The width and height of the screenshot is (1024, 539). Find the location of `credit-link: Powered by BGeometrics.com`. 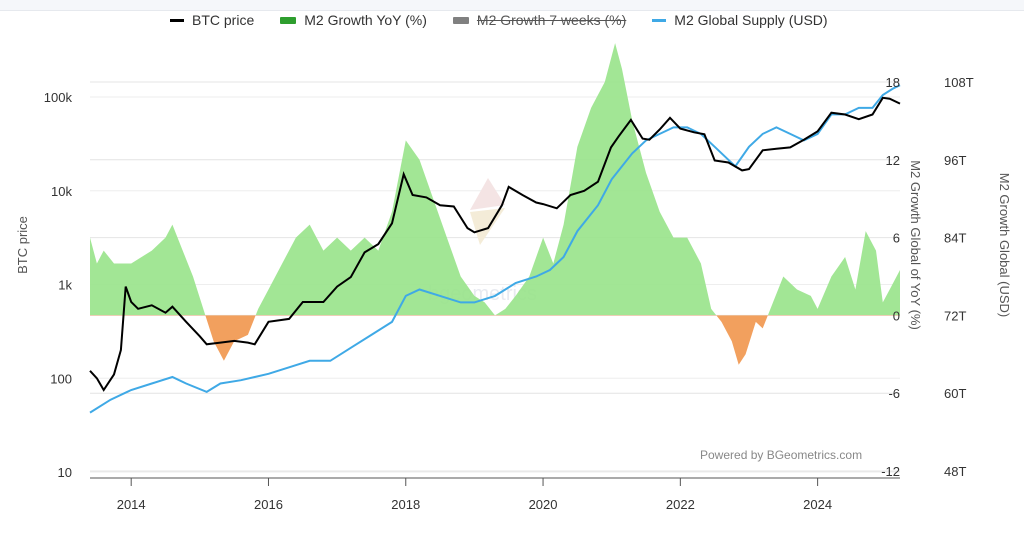

credit-link: Powered by BGeometrics.com is located at coordinates (781, 455).